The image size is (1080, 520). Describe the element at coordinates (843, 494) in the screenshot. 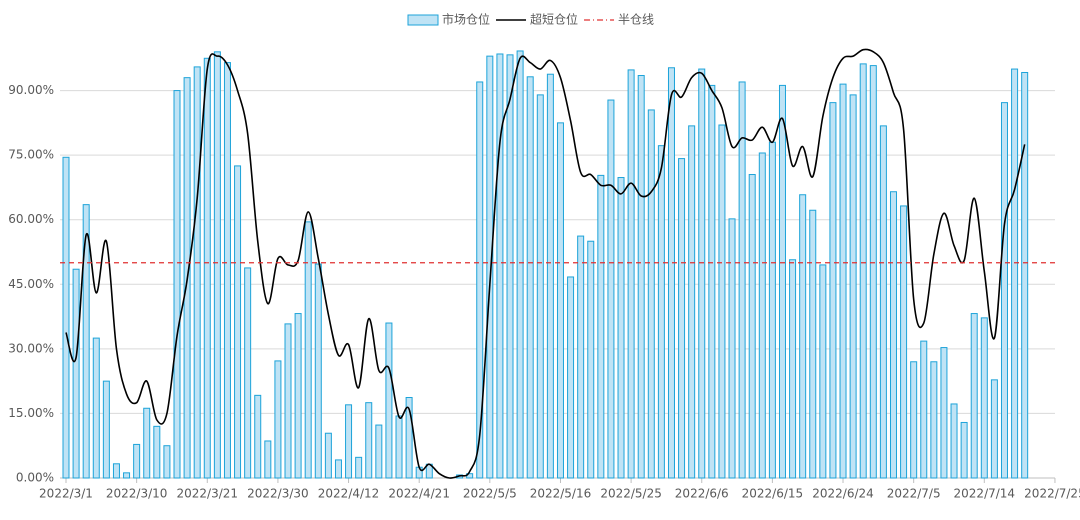

I see `x-tick-label: 2022/6/24` at that location.